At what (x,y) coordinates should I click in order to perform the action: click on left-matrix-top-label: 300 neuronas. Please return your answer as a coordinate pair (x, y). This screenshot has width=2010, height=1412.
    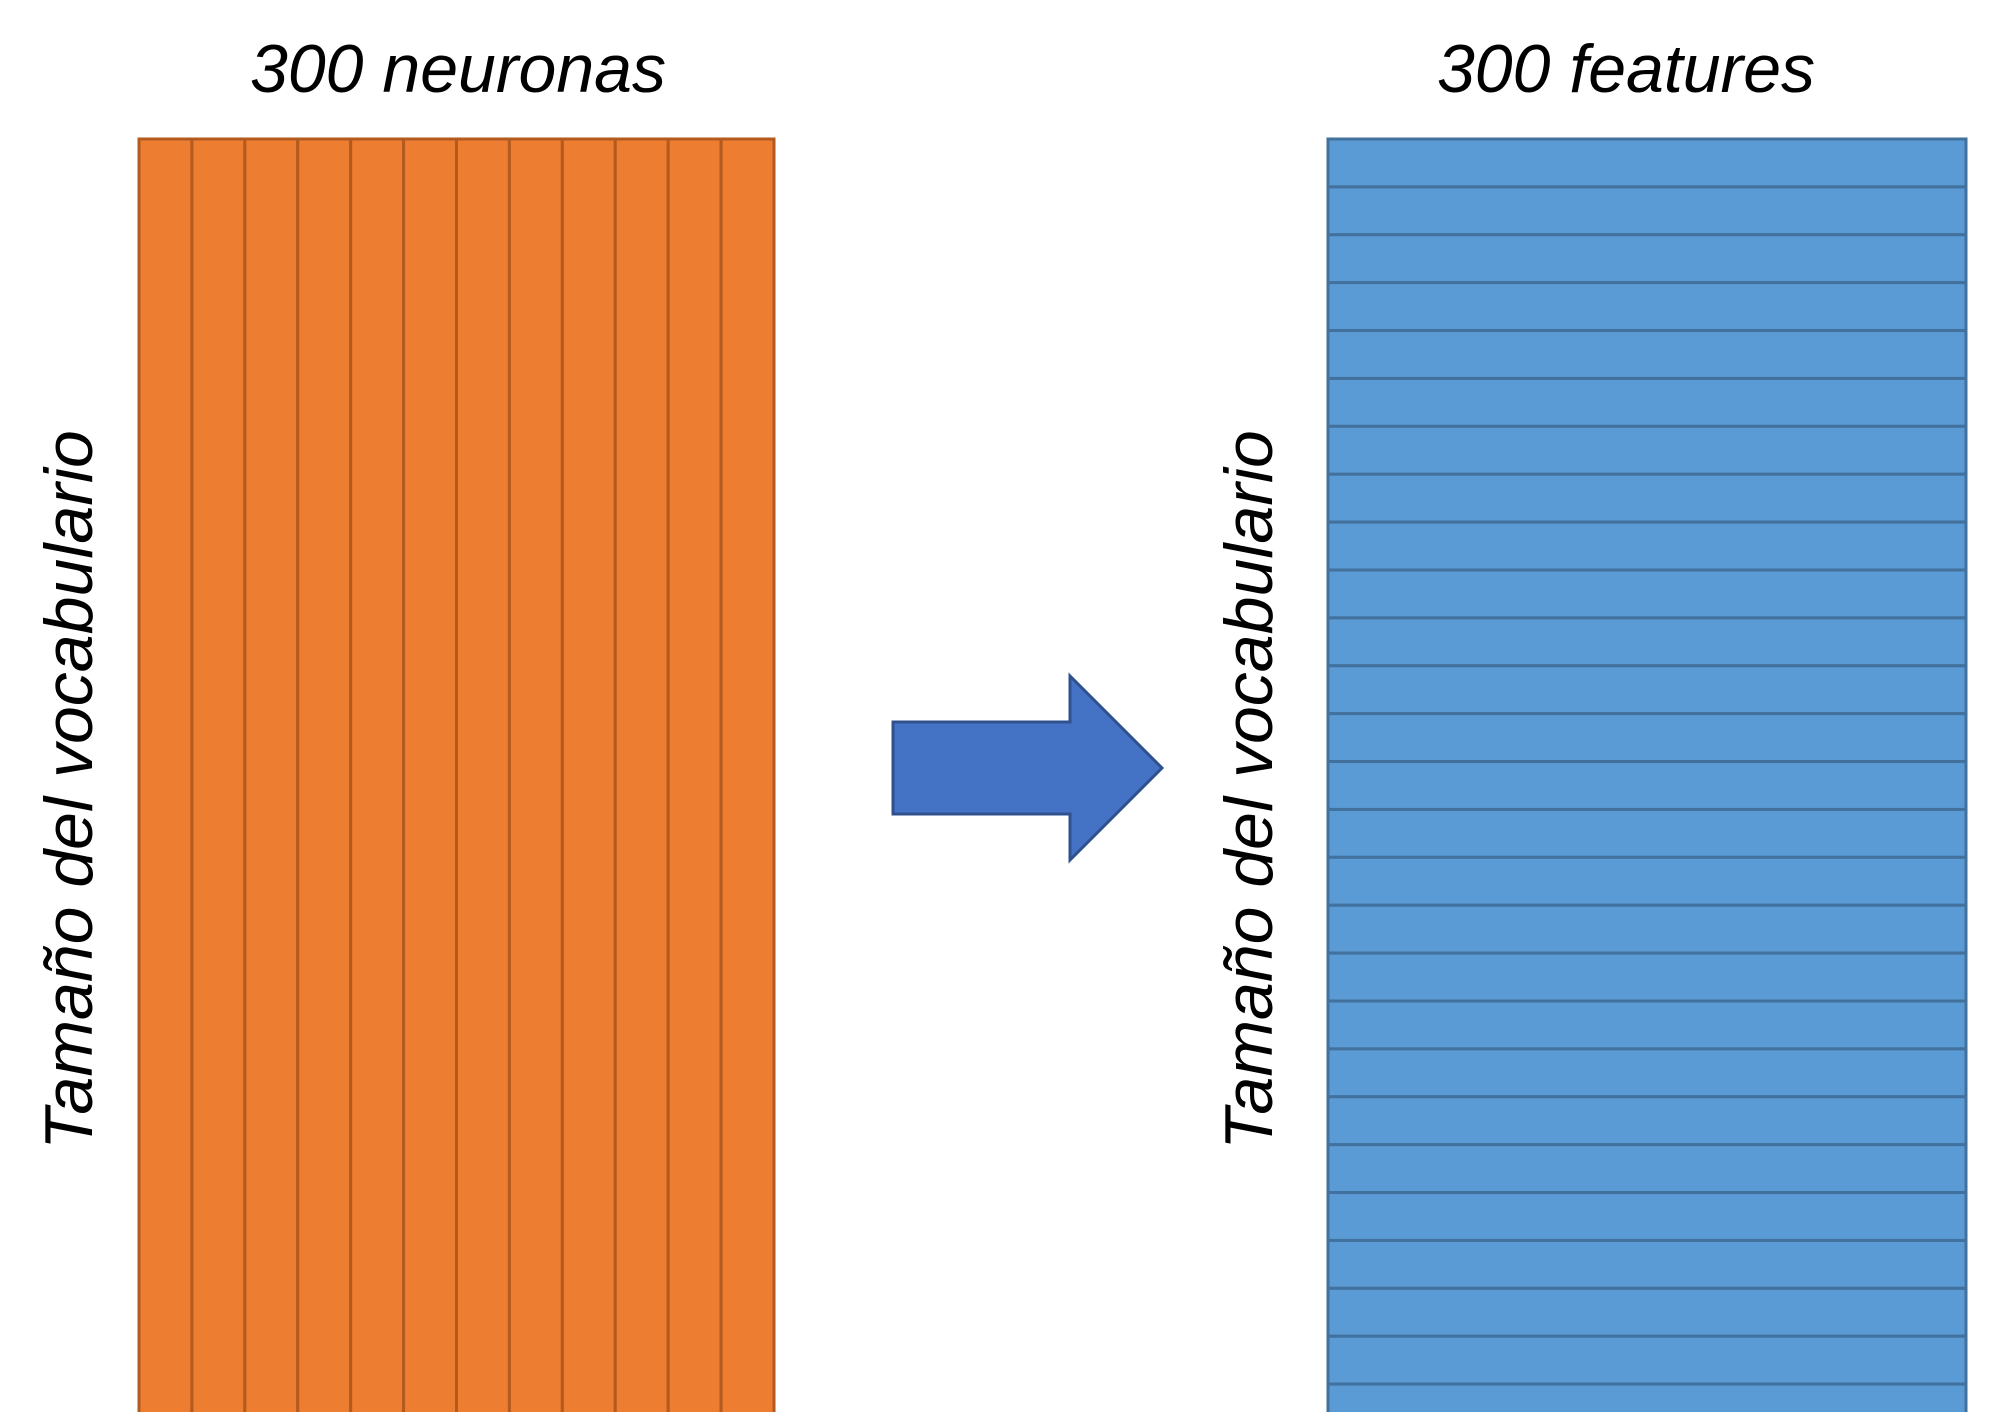
    Looking at the image, I should click on (458, 69).